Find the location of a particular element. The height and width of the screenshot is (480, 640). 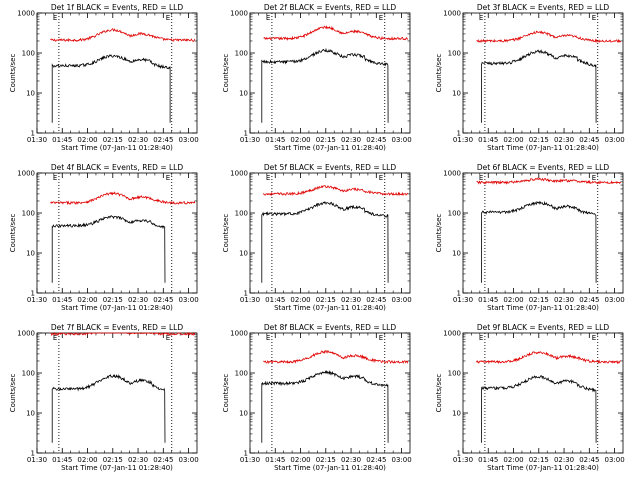

panel-title: Det 9f BLACK = Events, RED = LLD is located at coordinates (543, 327).